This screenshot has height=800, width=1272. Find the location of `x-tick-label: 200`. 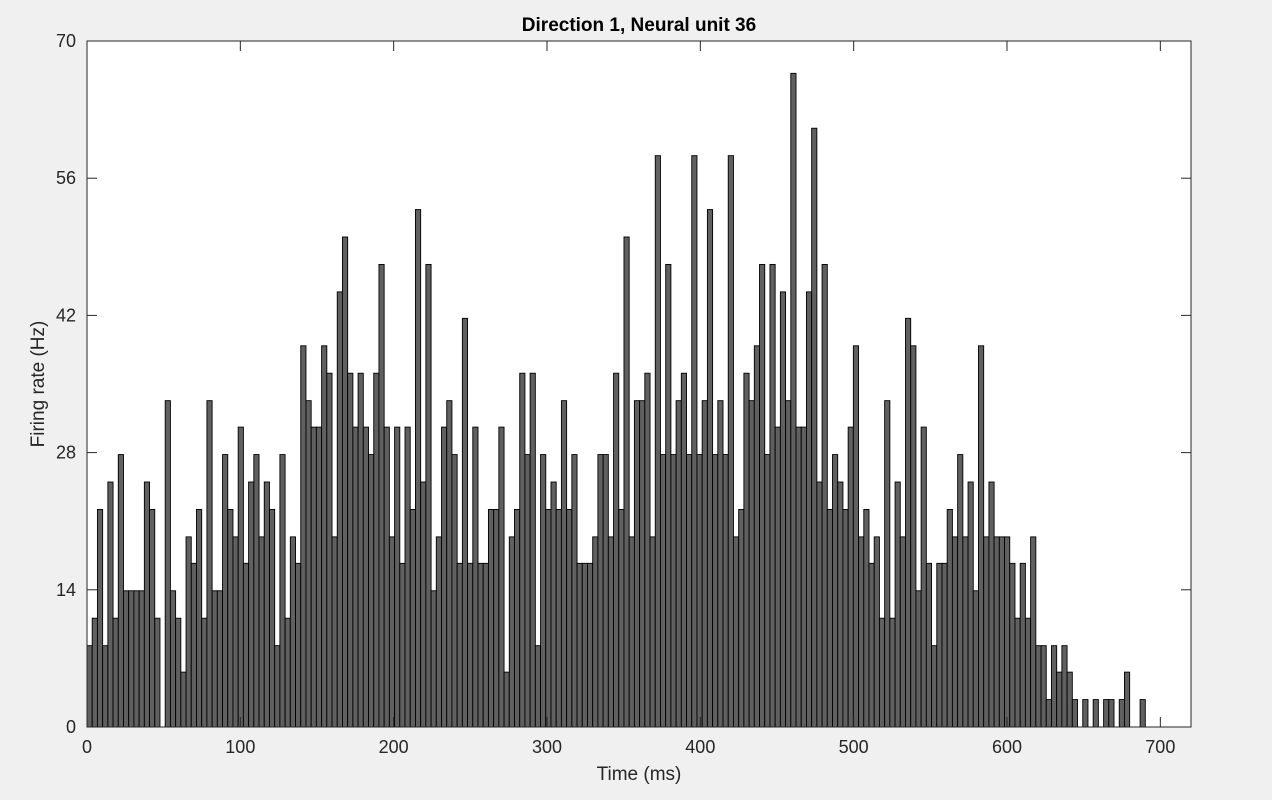

x-tick-label: 200 is located at coordinates (394, 747).